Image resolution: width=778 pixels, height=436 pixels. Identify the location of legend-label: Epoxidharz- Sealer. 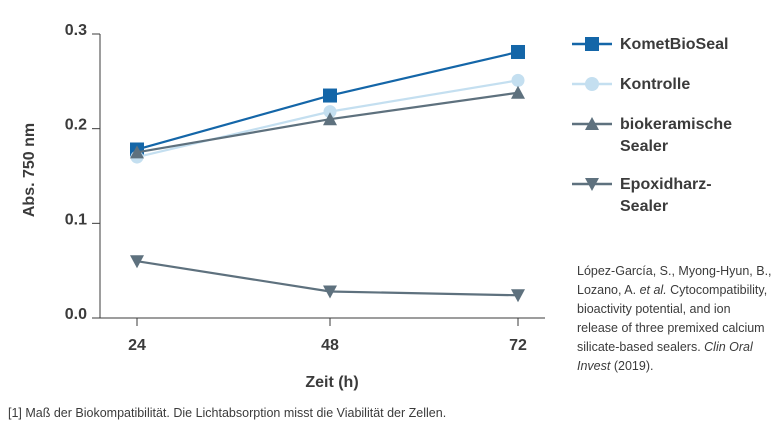
(666, 195).